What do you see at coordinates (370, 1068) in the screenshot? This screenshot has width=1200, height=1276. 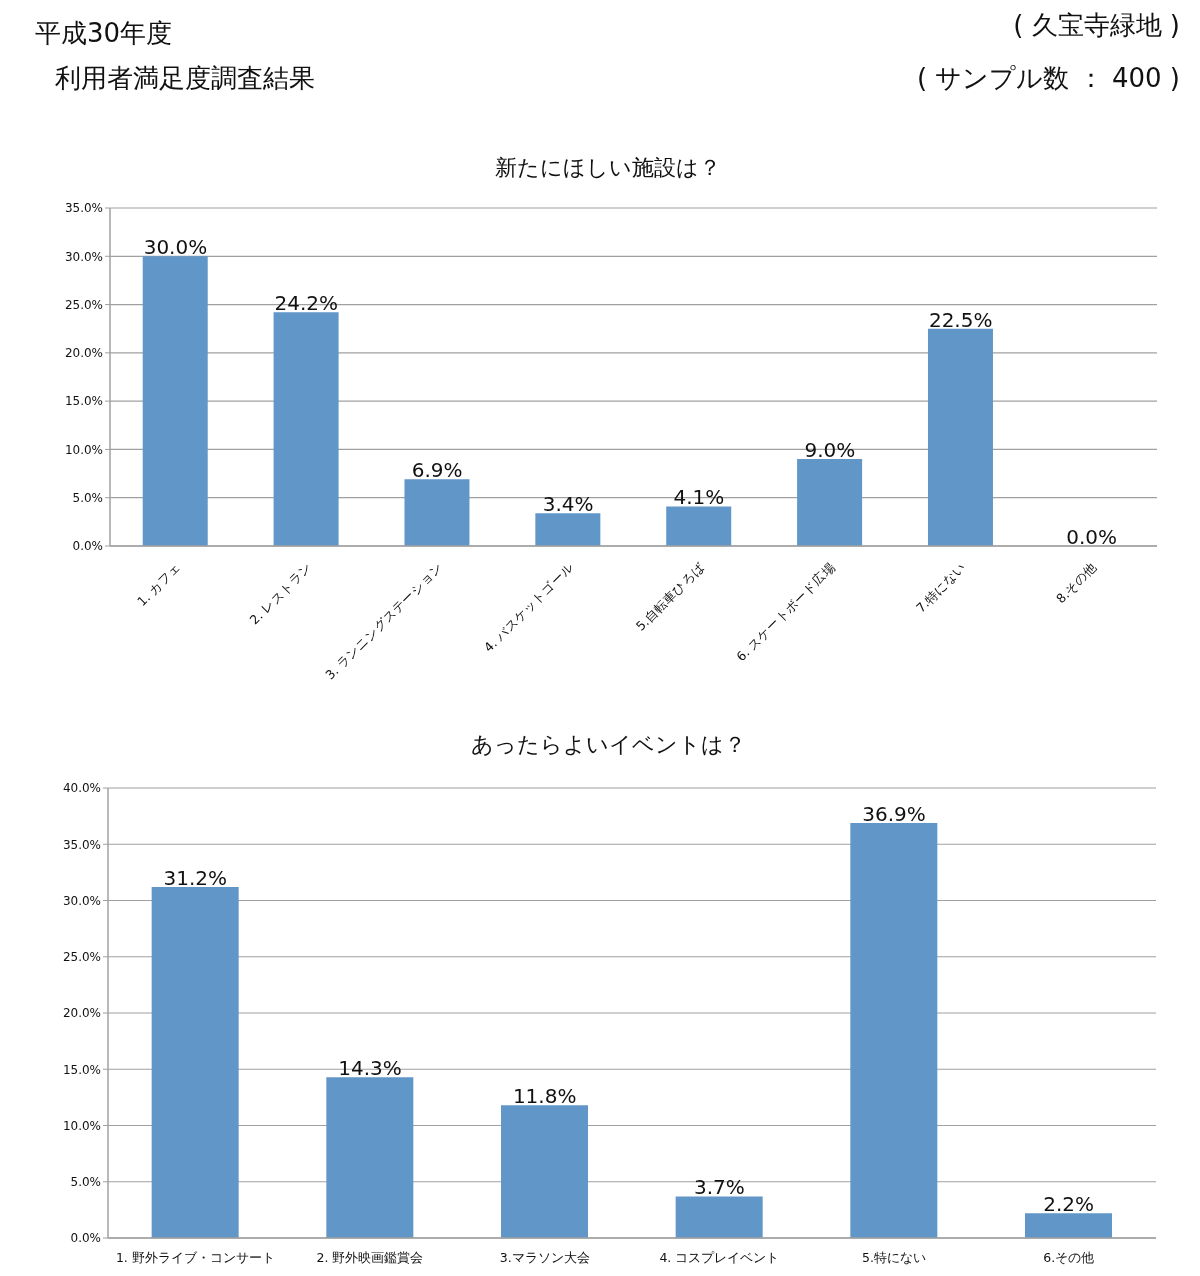 I see `data-label: 14.3%` at bounding box center [370, 1068].